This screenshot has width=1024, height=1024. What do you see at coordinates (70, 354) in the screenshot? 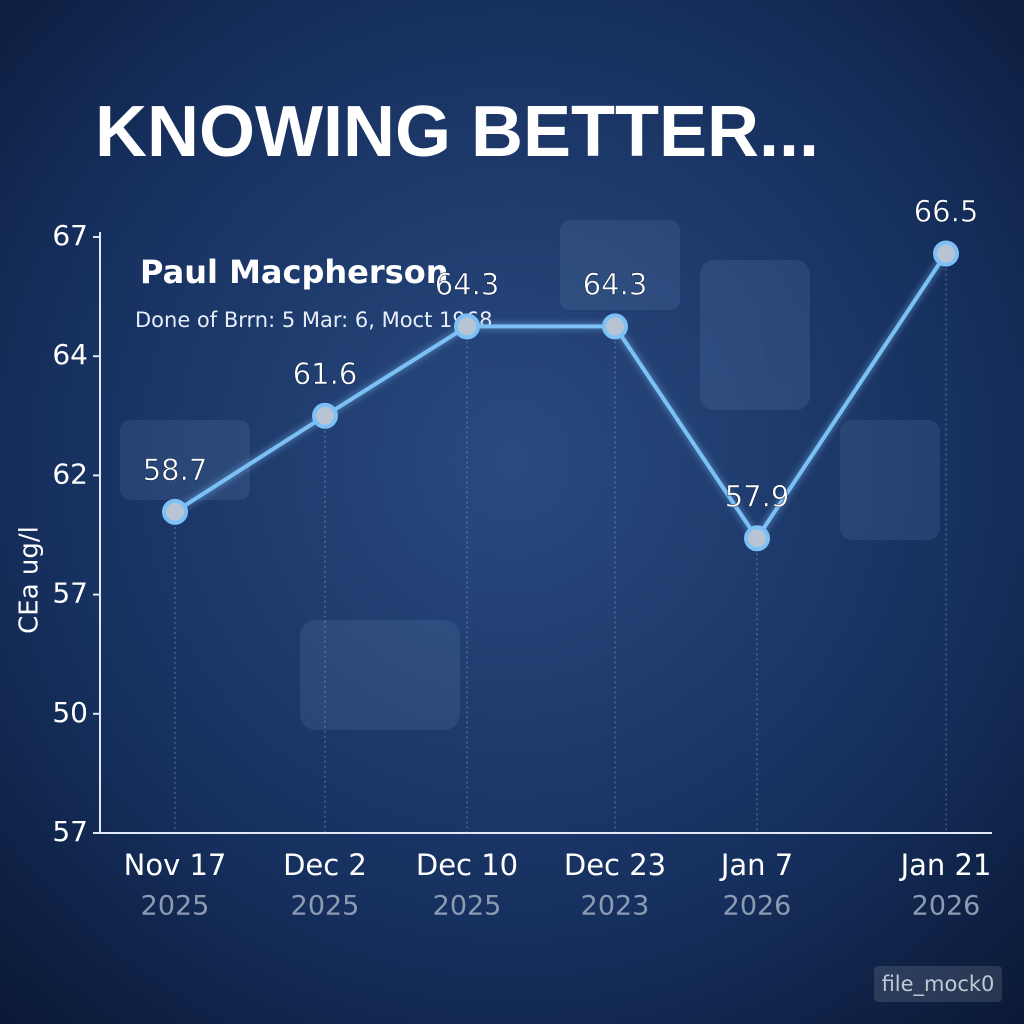
I see `y-tick-label: 64` at bounding box center [70, 354].